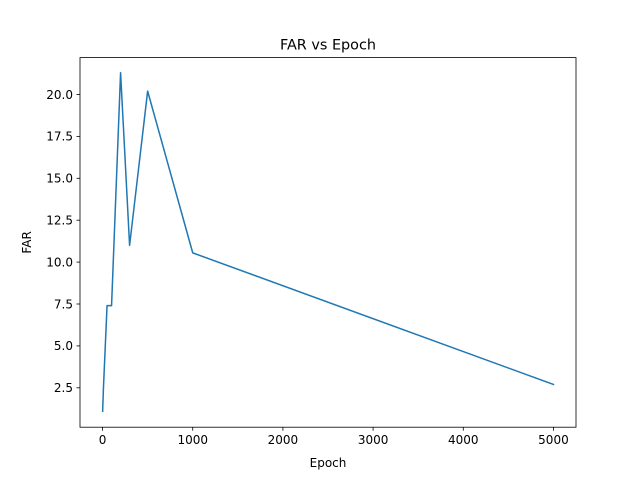 The width and height of the screenshot is (640, 480). Describe the element at coordinates (192, 440) in the screenshot. I see `x-tick-label: 1000` at that location.